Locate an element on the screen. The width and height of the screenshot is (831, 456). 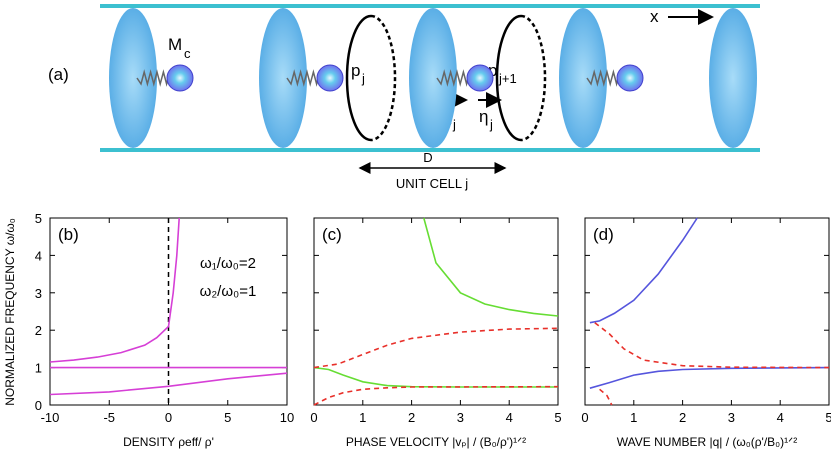
panel-label: (d) is located at coordinates (603, 234).